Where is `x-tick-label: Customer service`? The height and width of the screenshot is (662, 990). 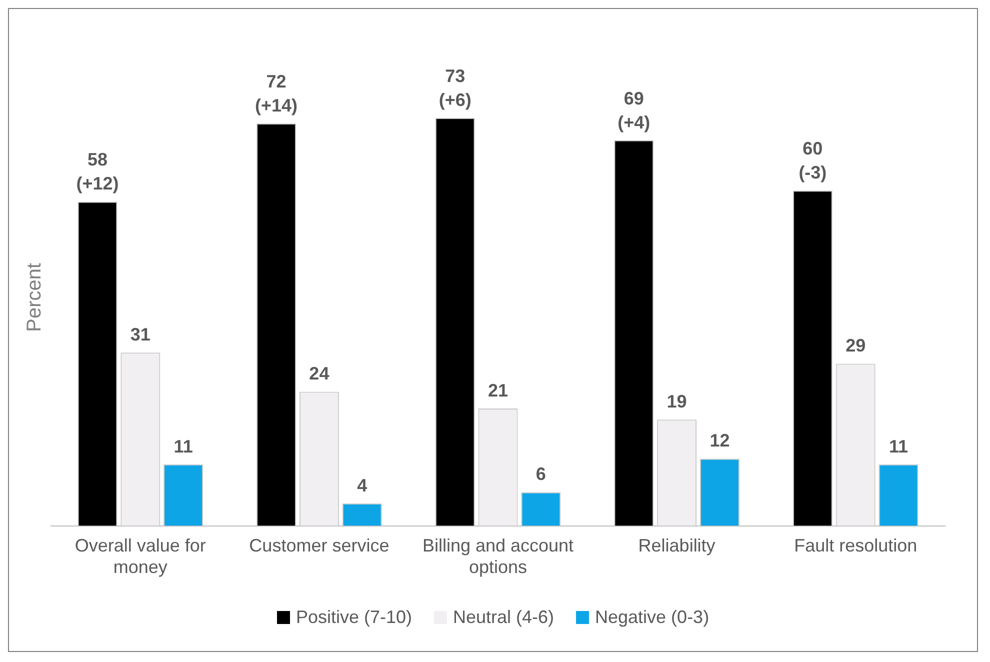 x-tick-label: Customer service is located at coordinates (319, 546).